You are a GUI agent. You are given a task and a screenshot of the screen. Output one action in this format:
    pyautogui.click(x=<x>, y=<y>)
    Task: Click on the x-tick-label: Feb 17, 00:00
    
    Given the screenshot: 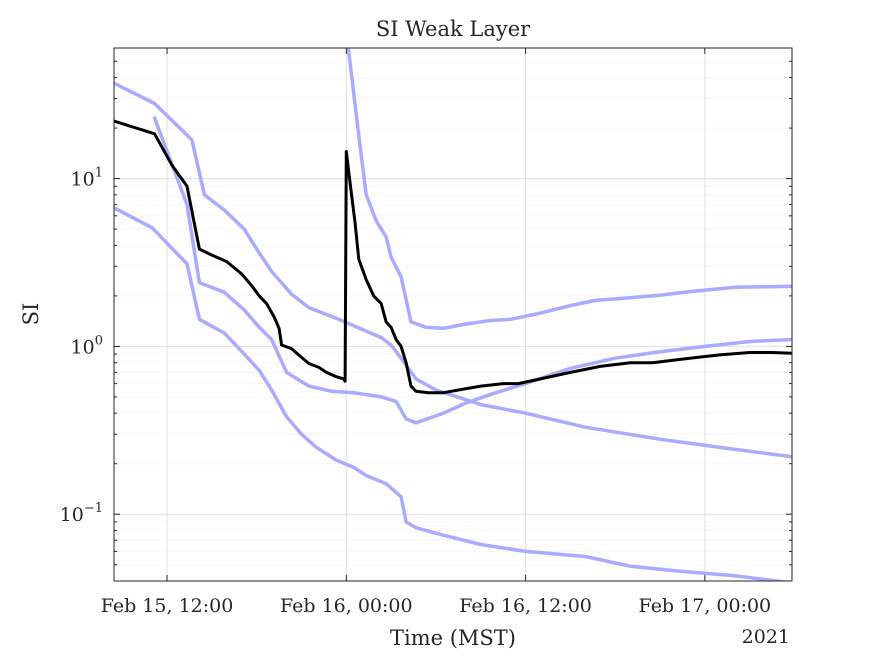 What is the action you would take?
    pyautogui.click(x=705, y=606)
    